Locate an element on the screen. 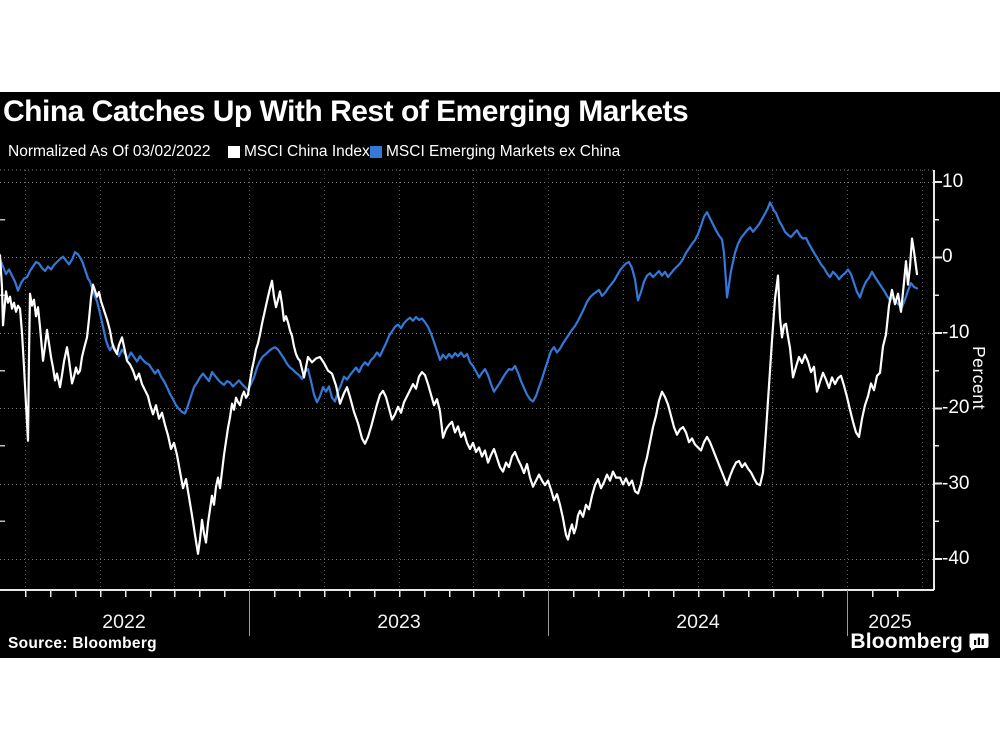 The width and height of the screenshot is (1000, 750). x-year-label: 2025 is located at coordinates (890, 622).